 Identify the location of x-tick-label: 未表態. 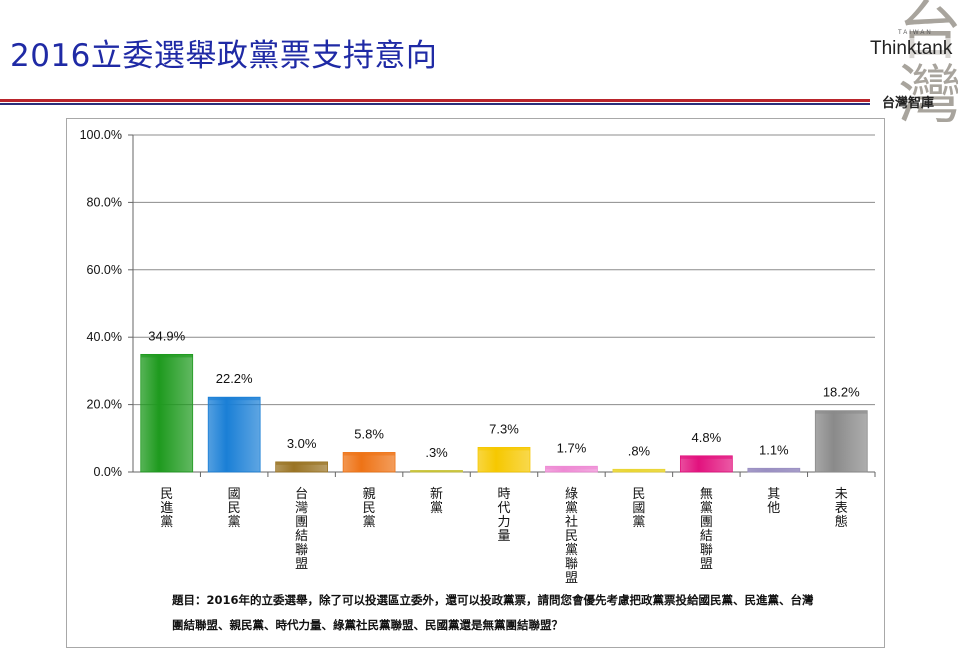
(841, 508).